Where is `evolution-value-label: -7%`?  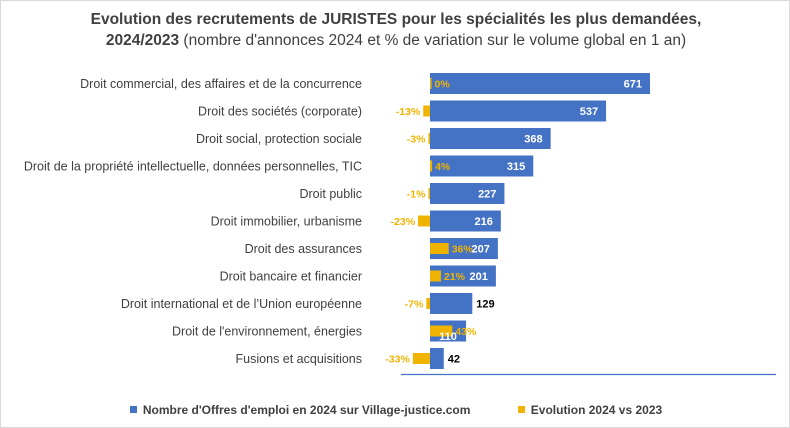
evolution-value-label: -7% is located at coordinates (414, 305).